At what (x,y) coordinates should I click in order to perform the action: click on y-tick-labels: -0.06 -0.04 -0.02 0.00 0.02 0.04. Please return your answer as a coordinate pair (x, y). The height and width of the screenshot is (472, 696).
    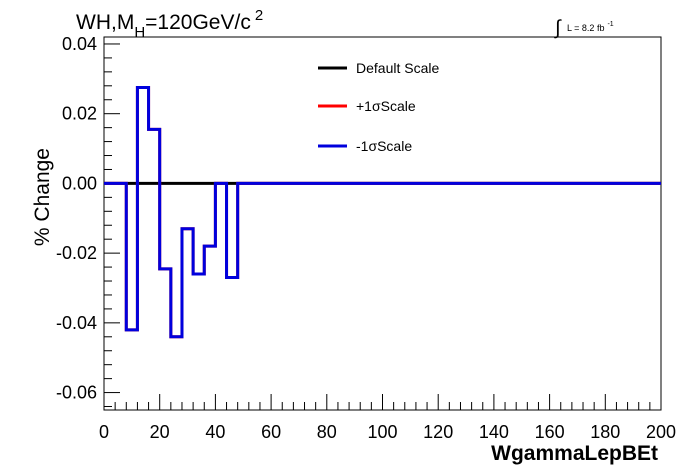
    Looking at the image, I should click on (76, 218).